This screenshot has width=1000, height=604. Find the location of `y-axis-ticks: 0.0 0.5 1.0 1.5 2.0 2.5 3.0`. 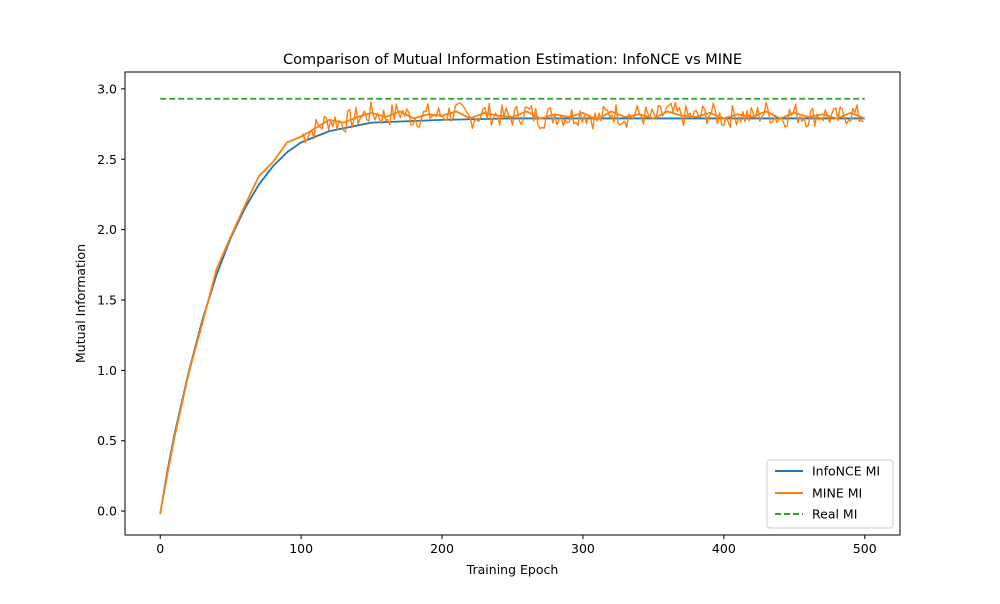

y-axis-ticks: 0.0 0.5 1.0 1.5 2.0 2.5 3.0 is located at coordinates (111, 300).